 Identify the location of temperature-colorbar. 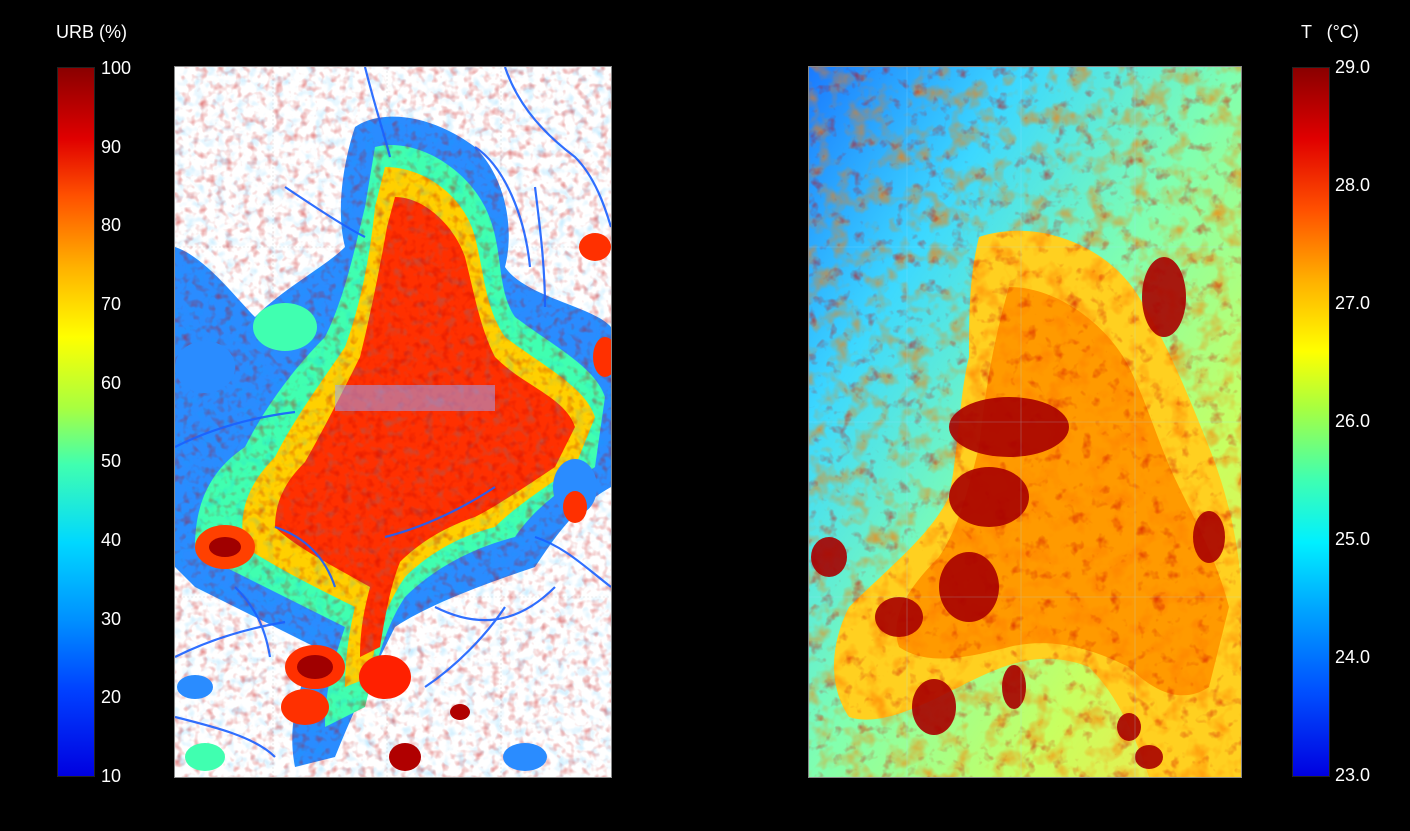
(1311, 422).